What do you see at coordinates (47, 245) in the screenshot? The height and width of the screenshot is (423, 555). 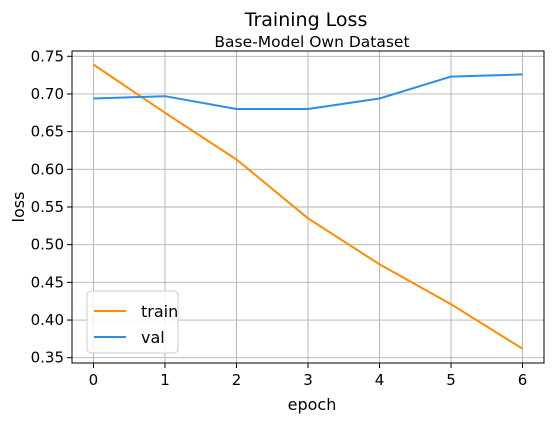 I see `y-tick-label: 0.50` at bounding box center [47, 245].